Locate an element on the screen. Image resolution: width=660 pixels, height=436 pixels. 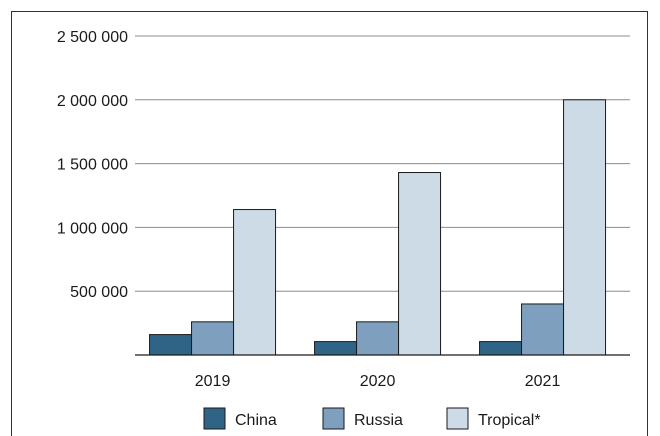
bar-tropical-2021 is located at coordinates (585, 227).